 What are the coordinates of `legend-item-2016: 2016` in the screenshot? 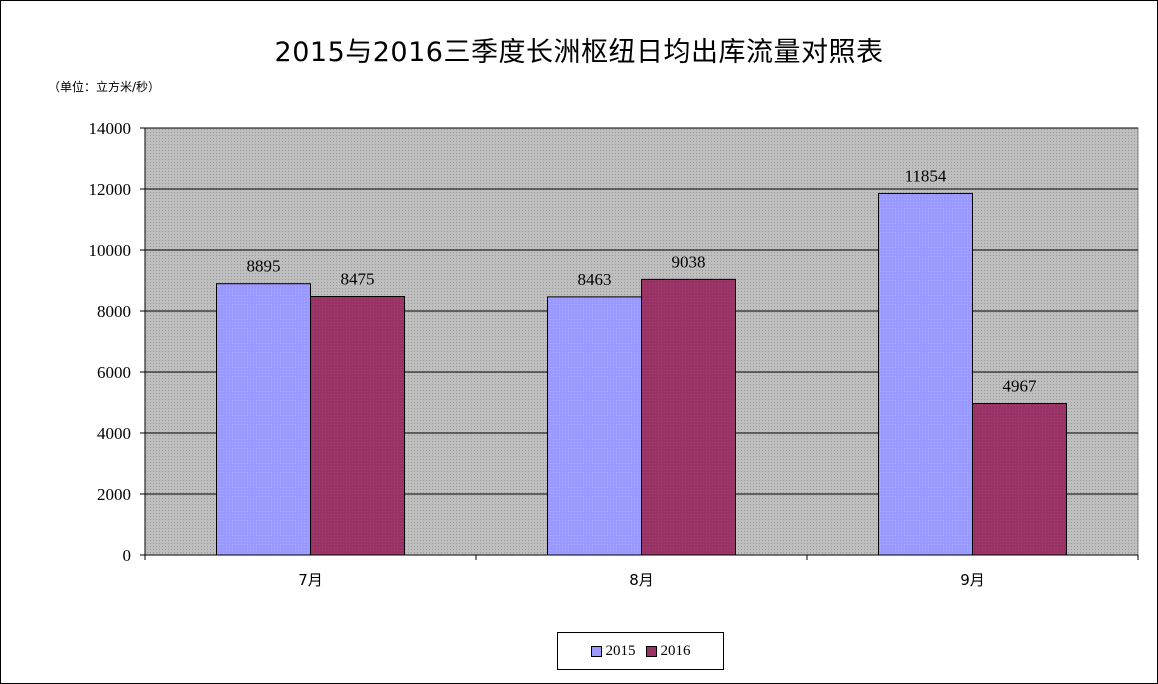 It's located at (668, 651).